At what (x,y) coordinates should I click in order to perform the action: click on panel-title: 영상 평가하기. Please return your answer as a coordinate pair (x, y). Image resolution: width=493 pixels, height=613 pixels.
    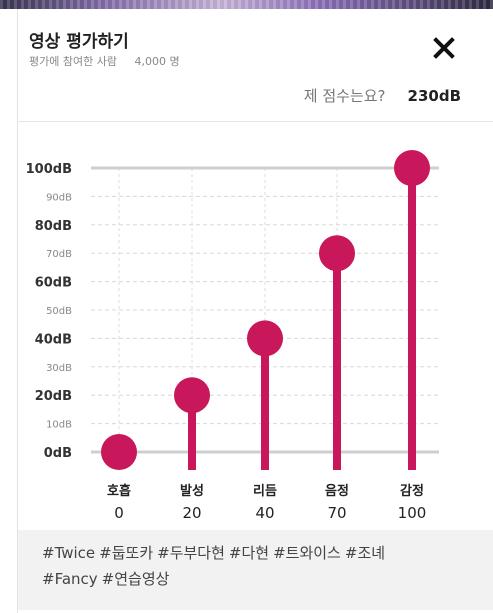
    Looking at the image, I should click on (79, 42).